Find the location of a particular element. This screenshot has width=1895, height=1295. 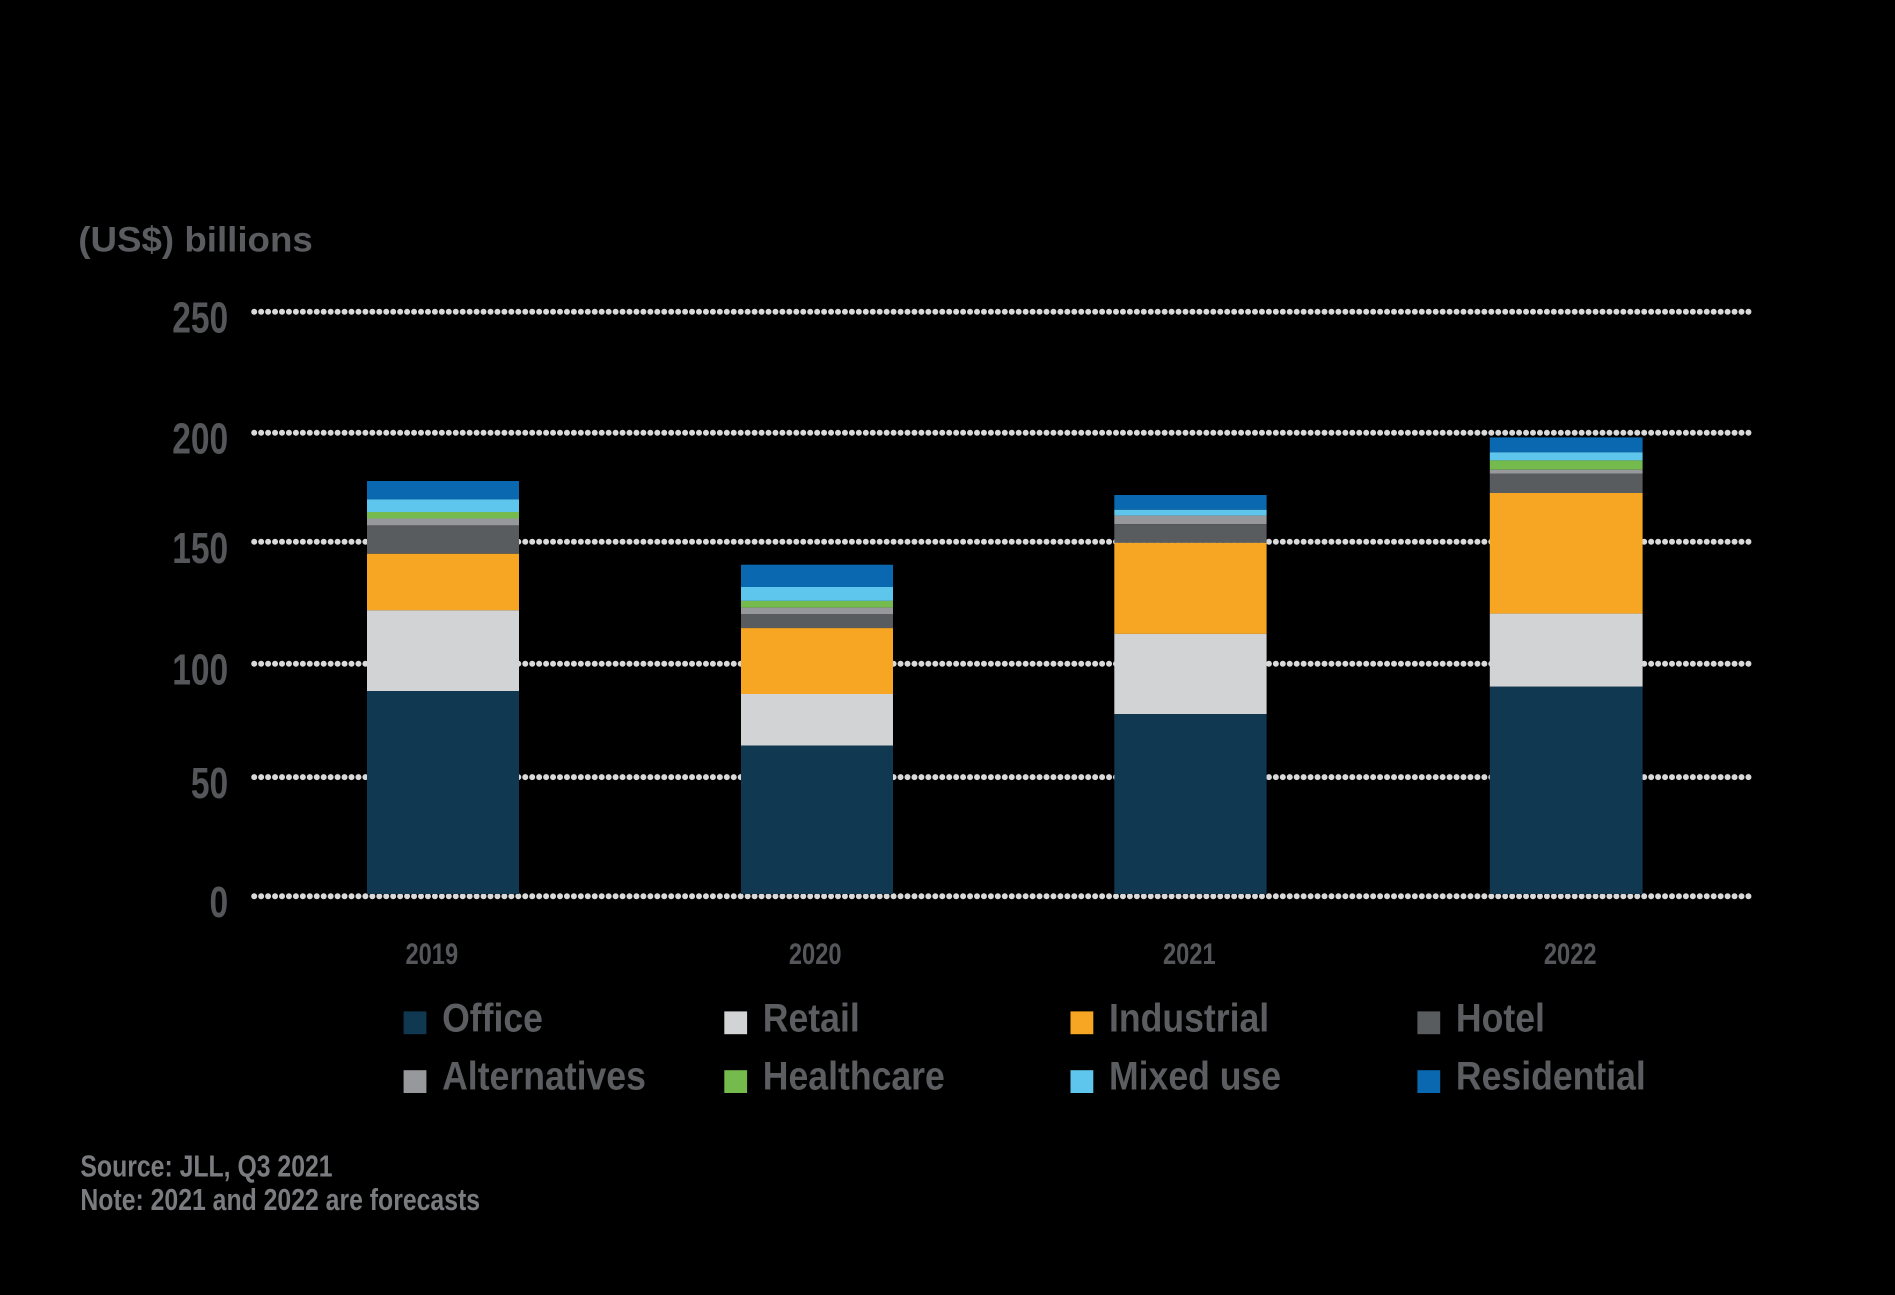

svg-text: Source: JLL, Q3 2021 is located at coordinates (206, 1166).